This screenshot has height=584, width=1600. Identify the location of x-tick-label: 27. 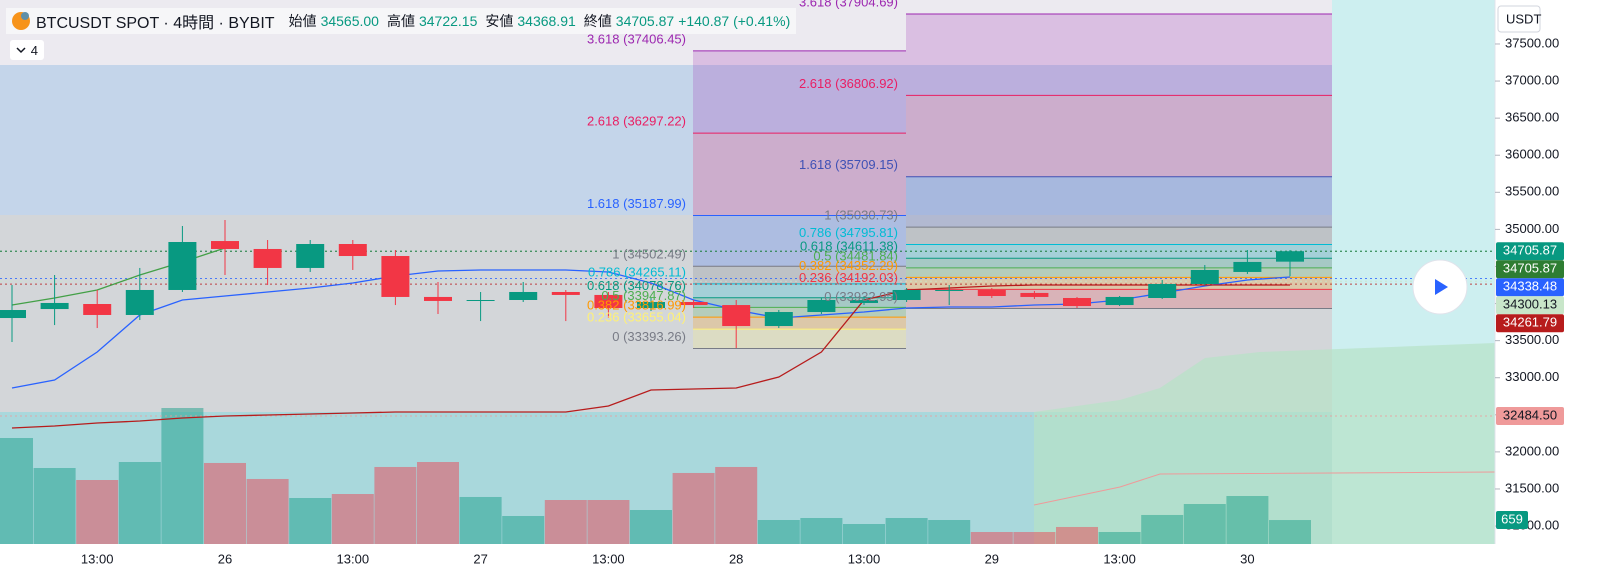
(480, 558).